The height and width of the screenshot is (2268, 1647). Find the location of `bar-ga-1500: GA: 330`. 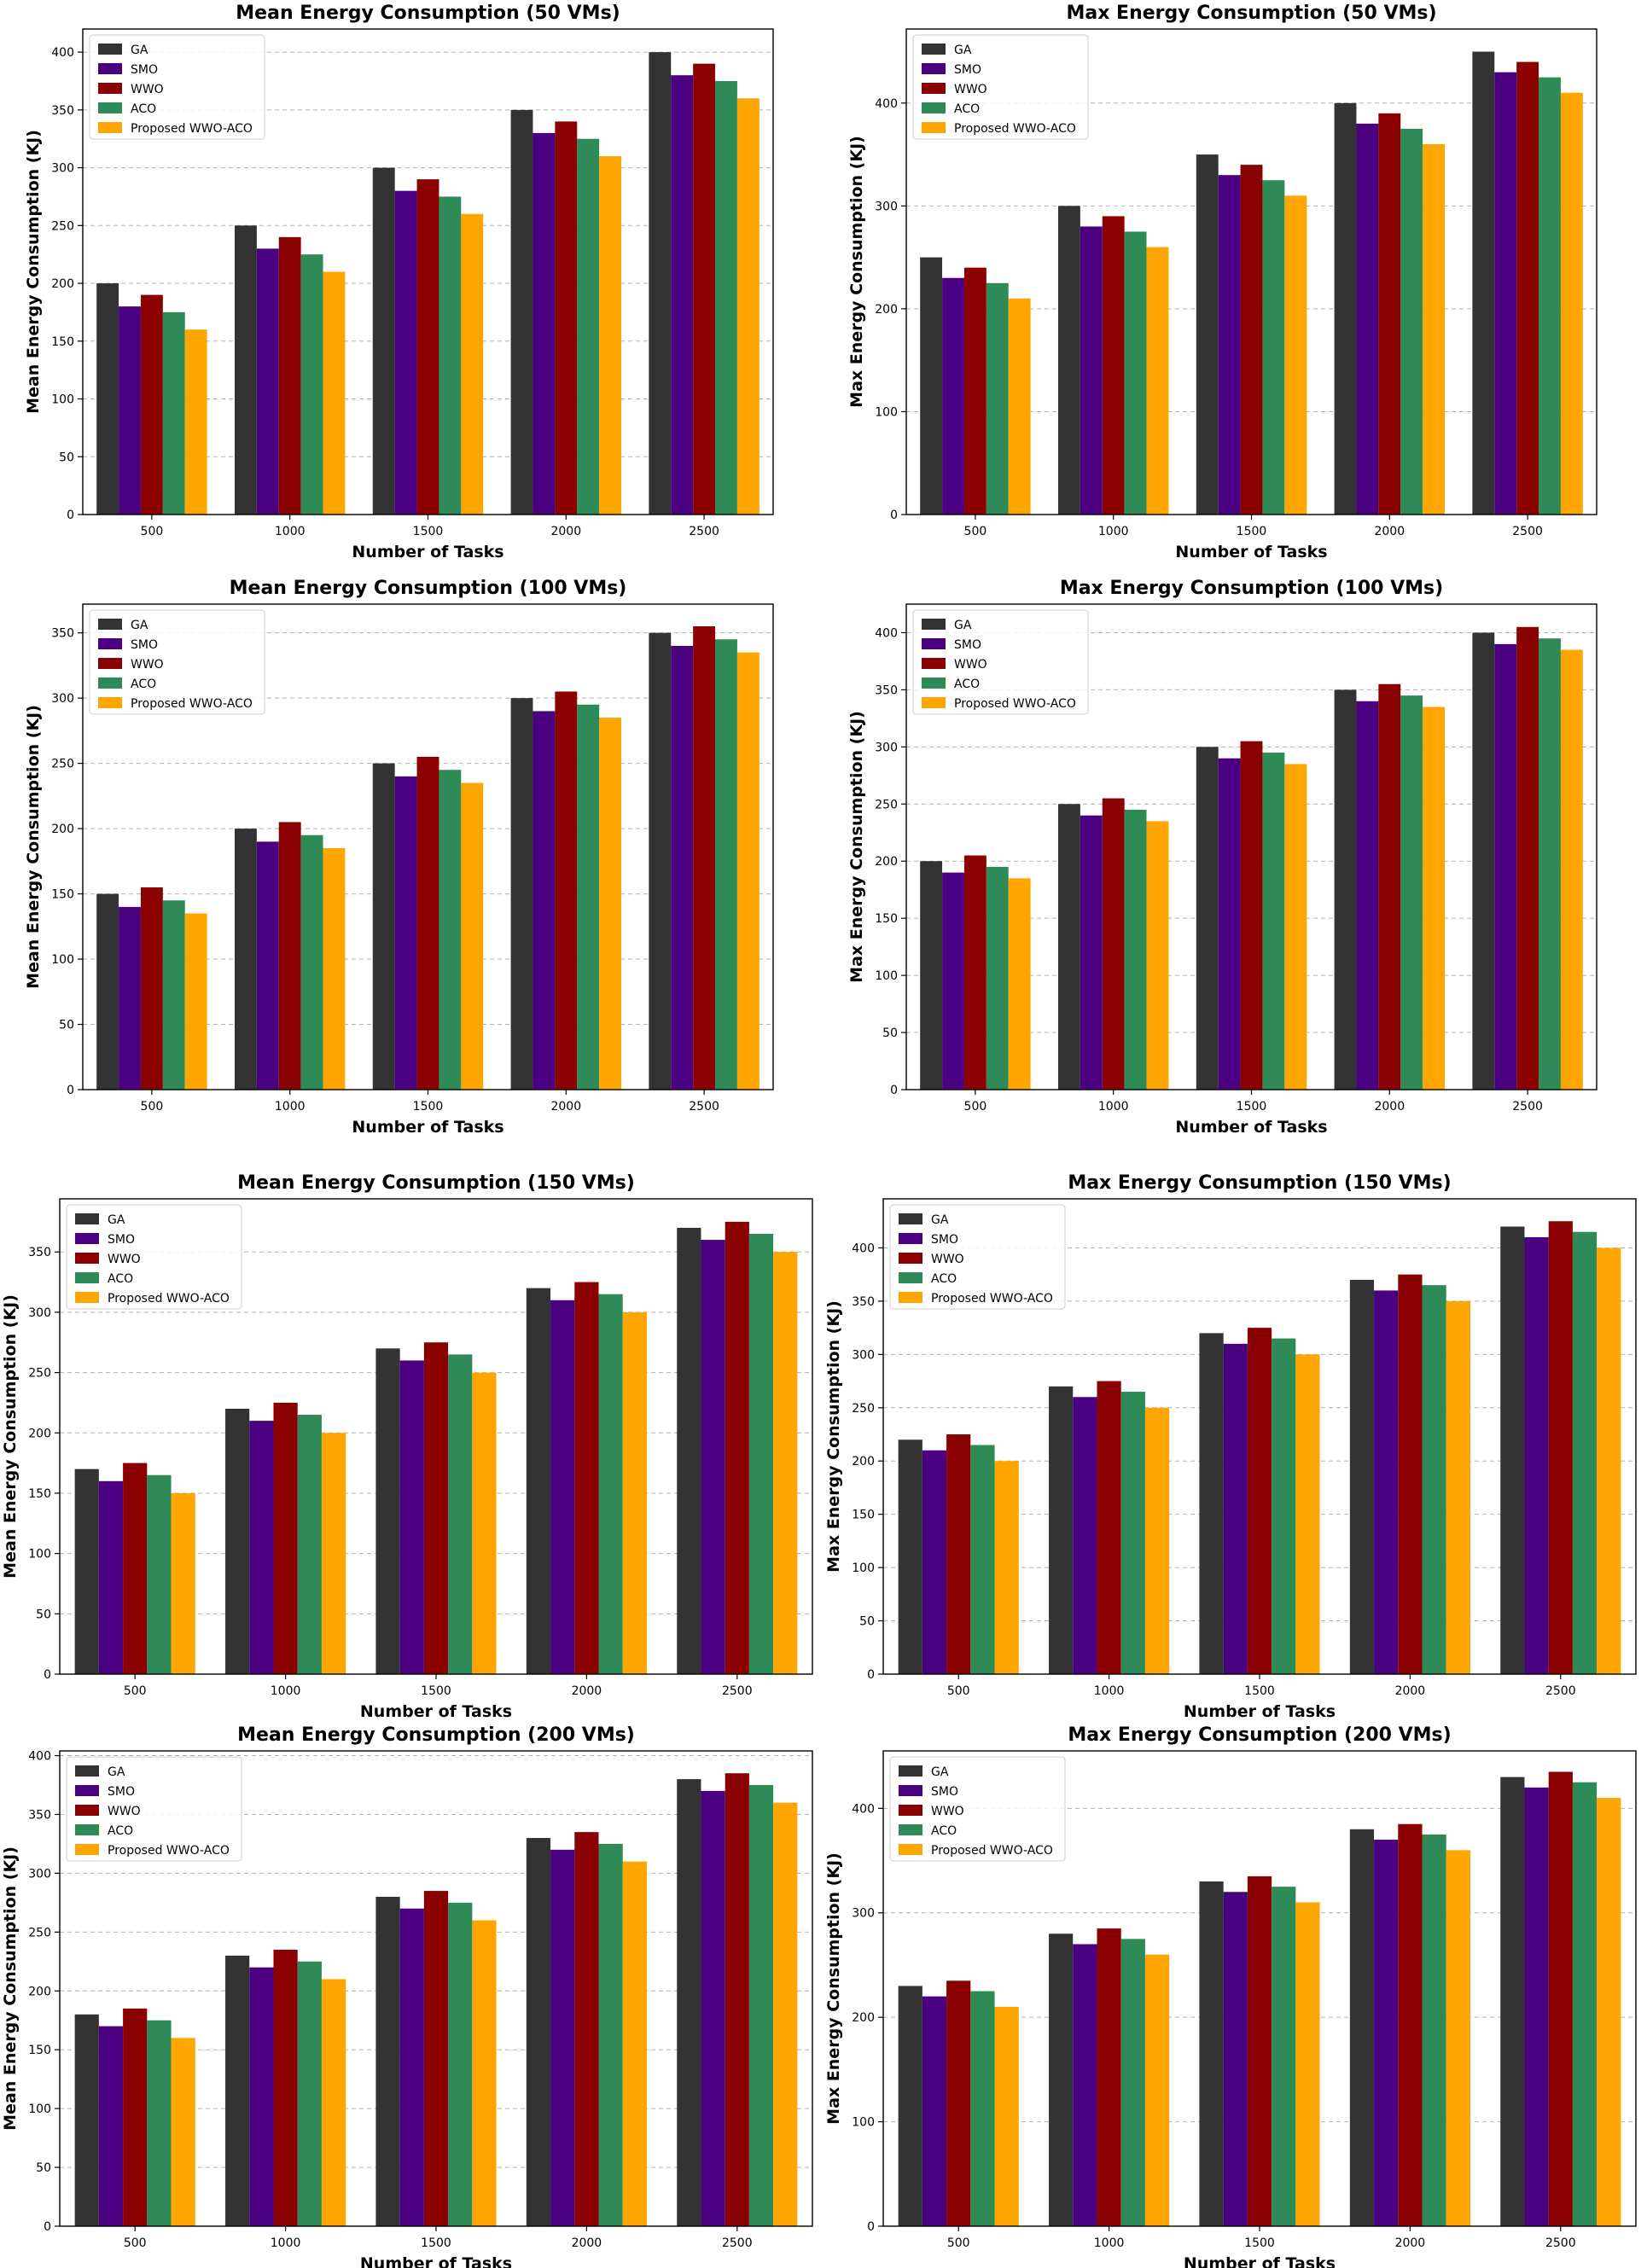

bar-ga-1500: GA: 330 is located at coordinates (1211, 2053).